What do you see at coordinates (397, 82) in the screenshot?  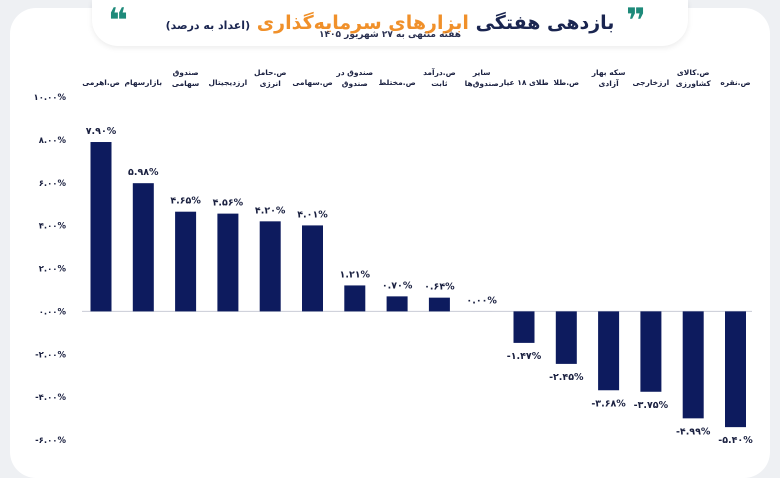 I see `category-label: ص.مختلط` at bounding box center [397, 82].